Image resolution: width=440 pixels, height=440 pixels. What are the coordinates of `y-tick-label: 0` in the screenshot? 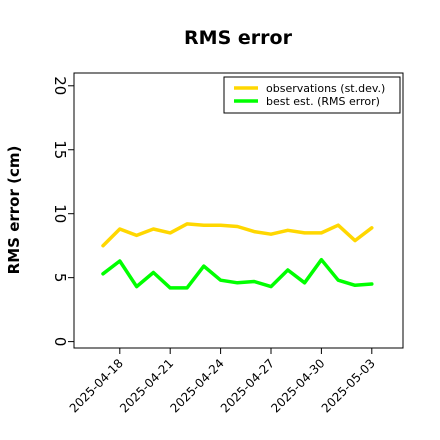 It's located at (60, 342).